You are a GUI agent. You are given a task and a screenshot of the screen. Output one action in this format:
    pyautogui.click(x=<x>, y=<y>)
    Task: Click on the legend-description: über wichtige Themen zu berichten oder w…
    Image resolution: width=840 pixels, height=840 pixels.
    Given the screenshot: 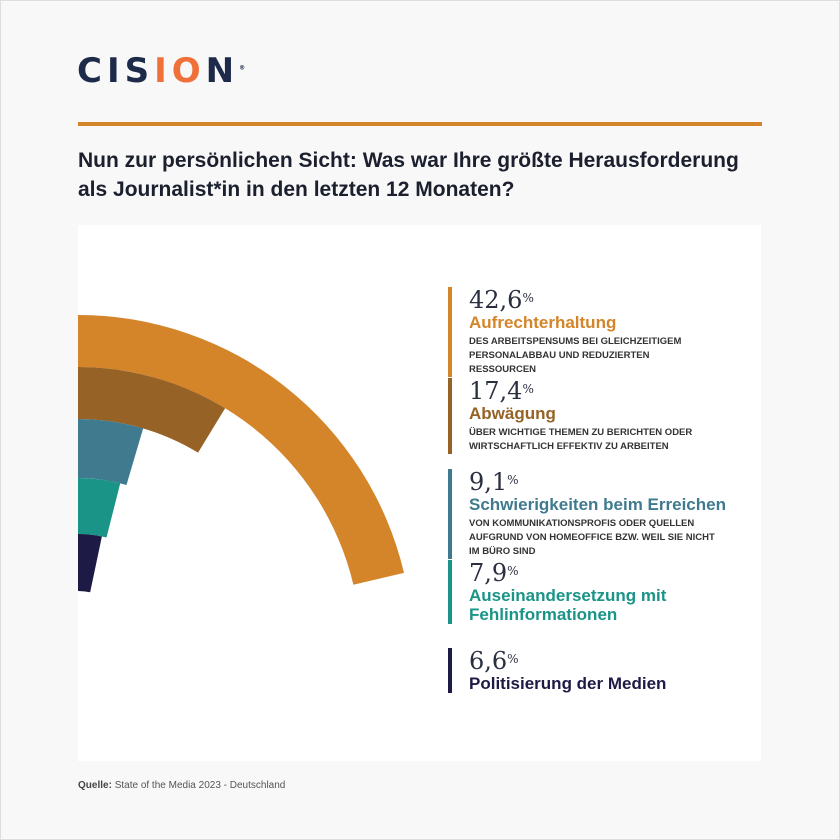 What is the action you would take?
    pyautogui.click(x=581, y=439)
    